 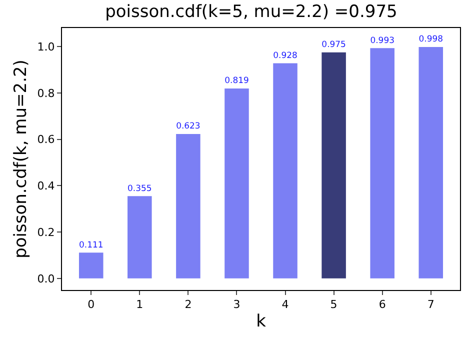 I want to click on x-tick-label: 2, so click(x=188, y=305).